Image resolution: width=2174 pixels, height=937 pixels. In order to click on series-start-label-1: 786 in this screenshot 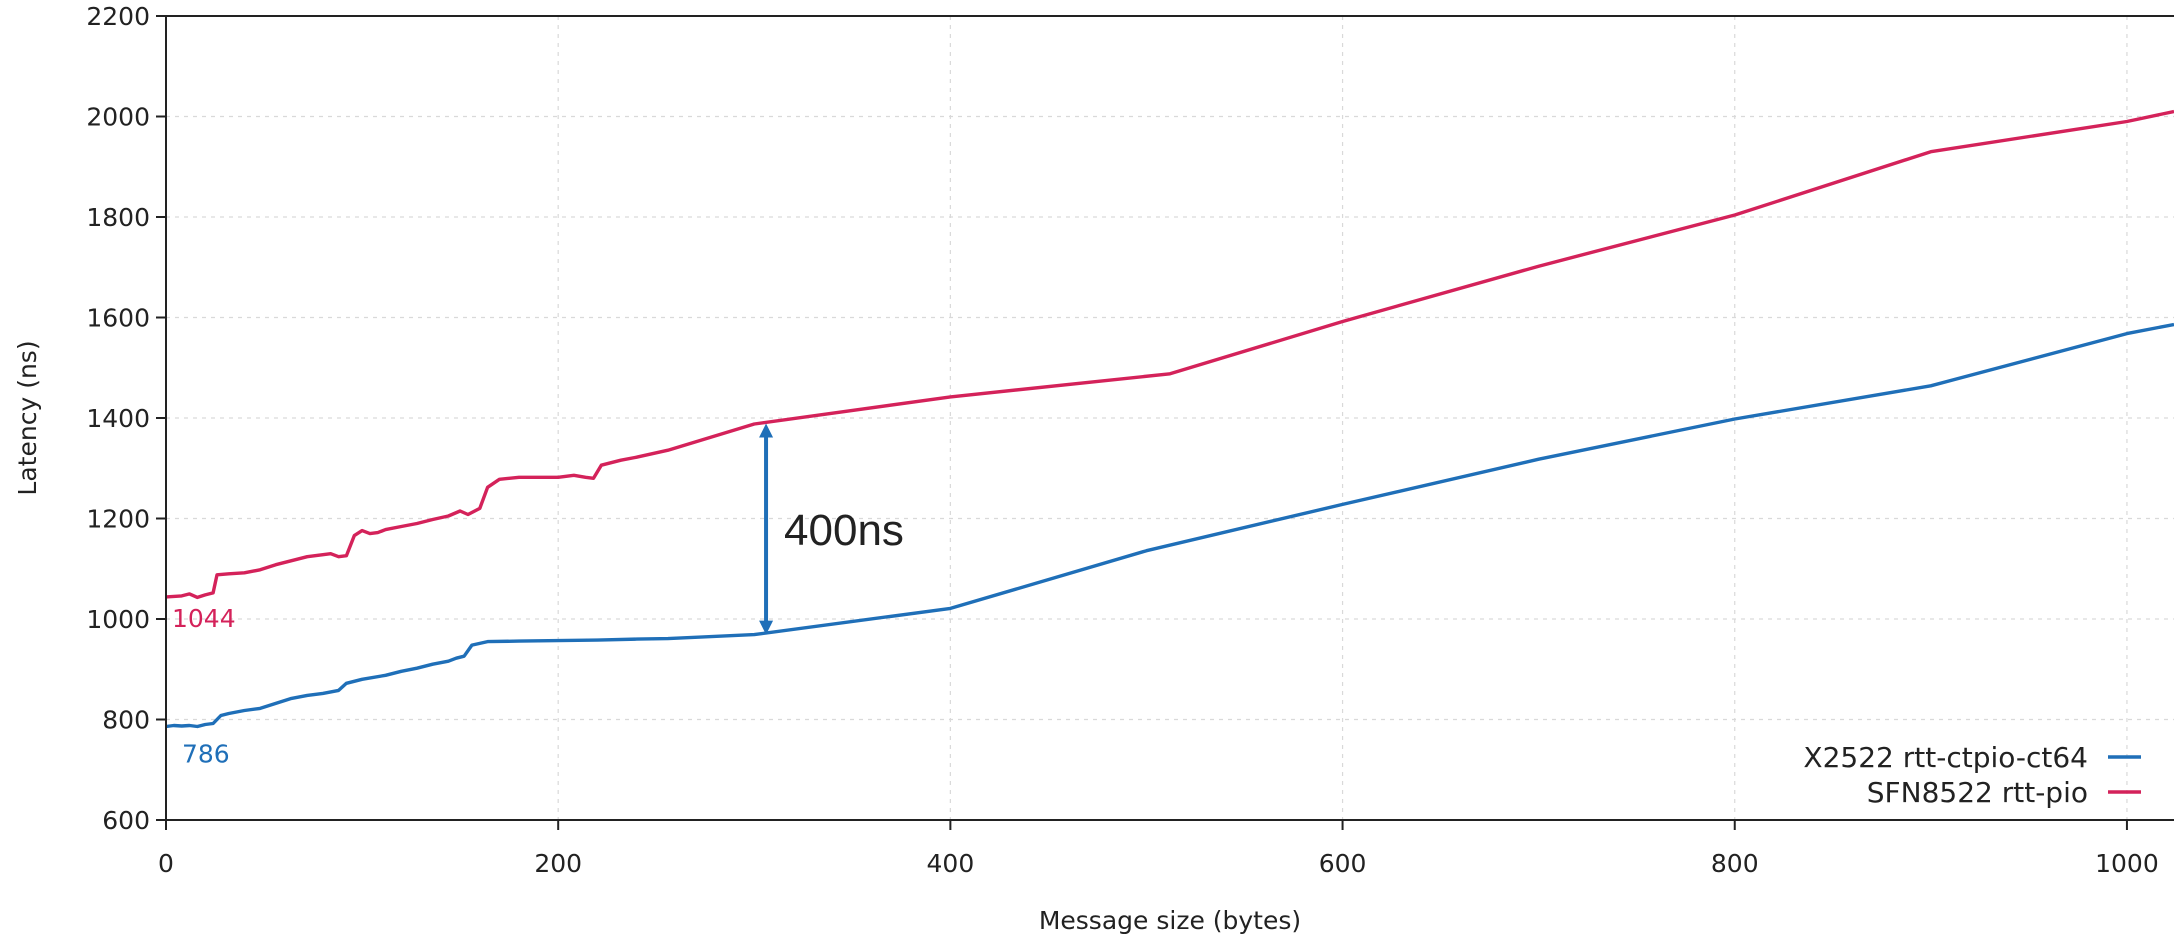, I will do `click(206, 754)`.